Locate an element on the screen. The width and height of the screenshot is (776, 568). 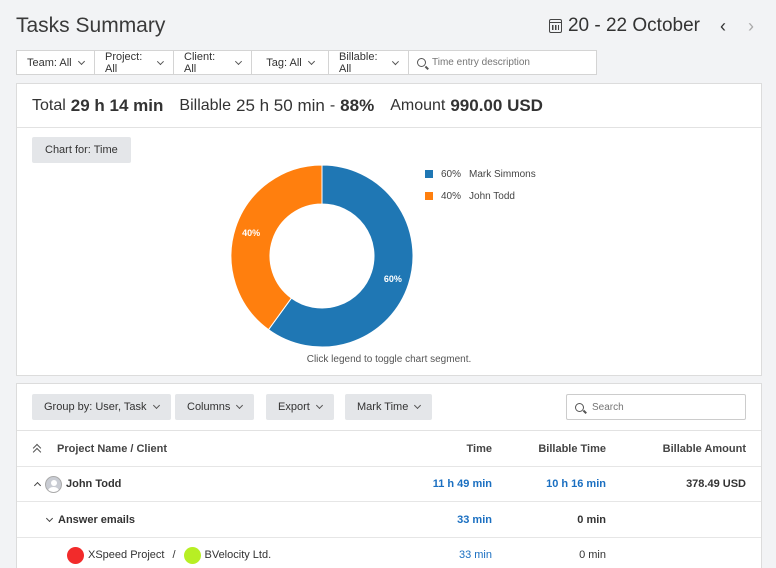
billable-percent: 88% is located at coordinates (357, 105).